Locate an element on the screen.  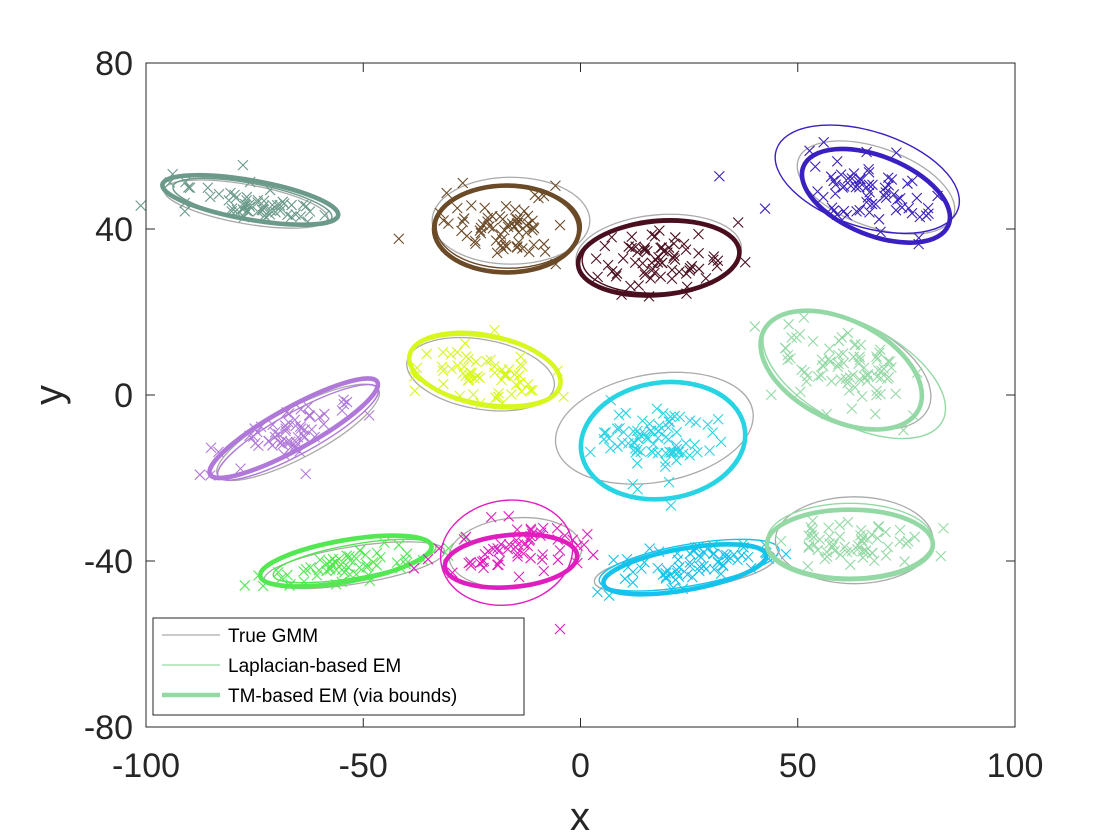
y-tick-label: 40 is located at coordinates (114, 230).